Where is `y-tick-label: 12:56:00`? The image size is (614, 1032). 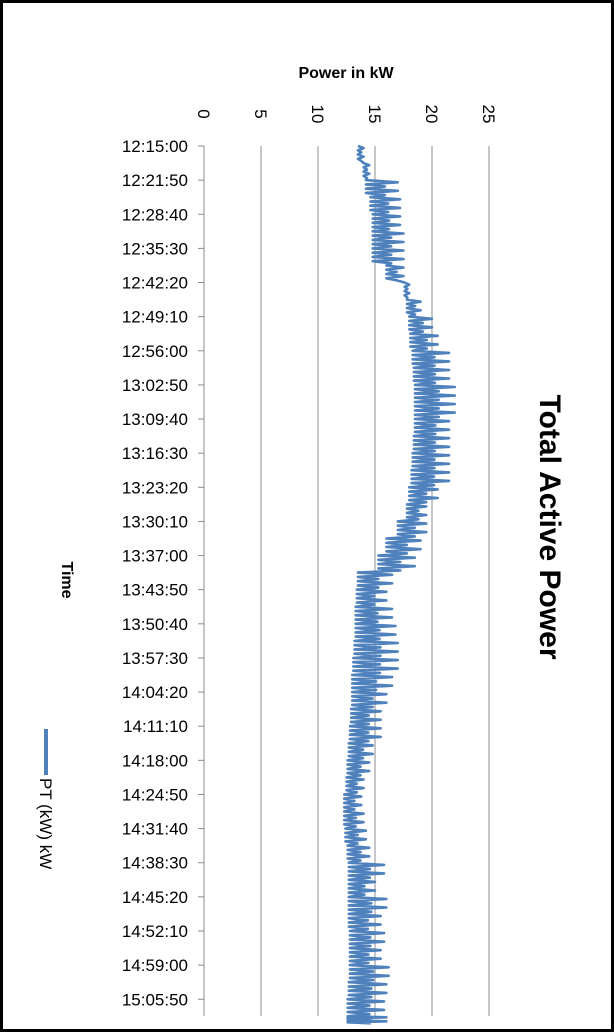
y-tick-label: 12:56:00 is located at coordinates (155, 351).